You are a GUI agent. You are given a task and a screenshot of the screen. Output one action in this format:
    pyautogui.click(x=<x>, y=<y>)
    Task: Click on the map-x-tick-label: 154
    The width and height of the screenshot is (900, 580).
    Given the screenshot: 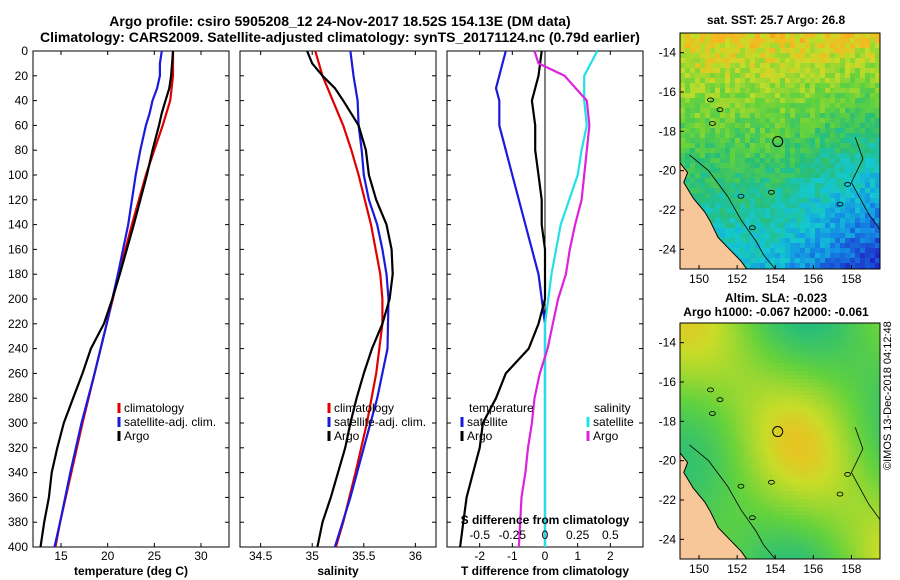 What is the action you would take?
    pyautogui.click(x=775, y=569)
    